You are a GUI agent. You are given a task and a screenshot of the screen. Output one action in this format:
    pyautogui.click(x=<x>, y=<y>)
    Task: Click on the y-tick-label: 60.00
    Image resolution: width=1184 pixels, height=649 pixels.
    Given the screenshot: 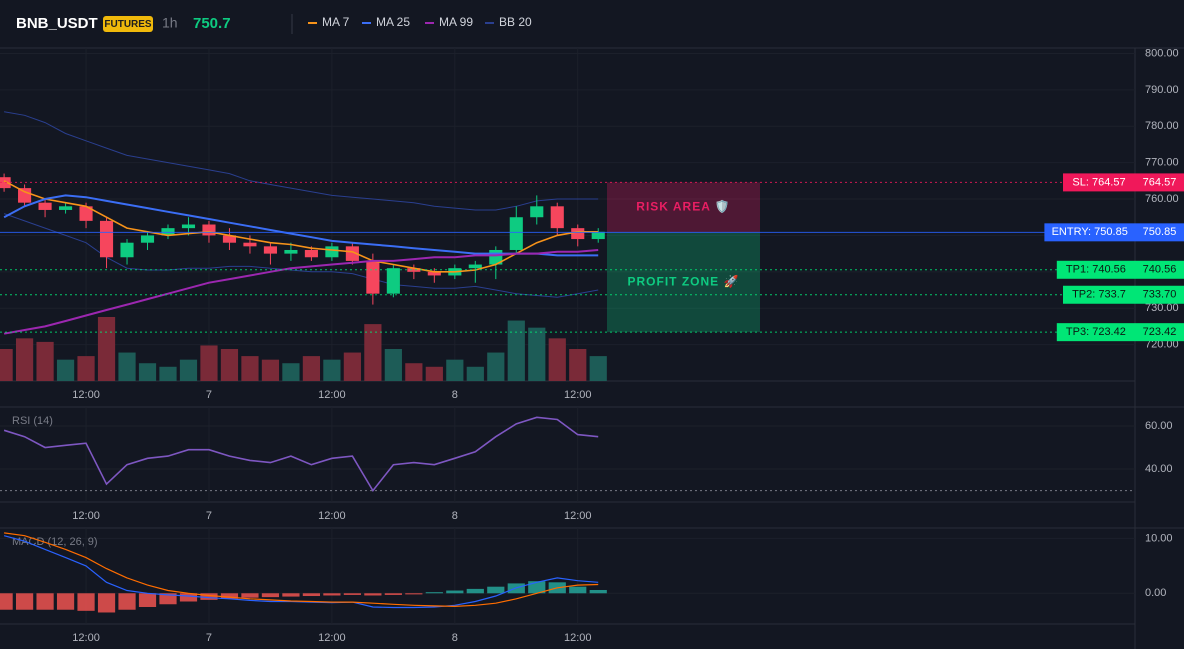 What is the action you would take?
    pyautogui.click(x=1159, y=426)
    